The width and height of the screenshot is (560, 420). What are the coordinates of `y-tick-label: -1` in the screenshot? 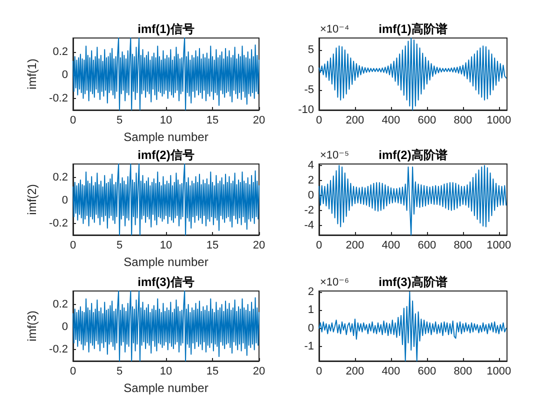 It's located at (309, 346).